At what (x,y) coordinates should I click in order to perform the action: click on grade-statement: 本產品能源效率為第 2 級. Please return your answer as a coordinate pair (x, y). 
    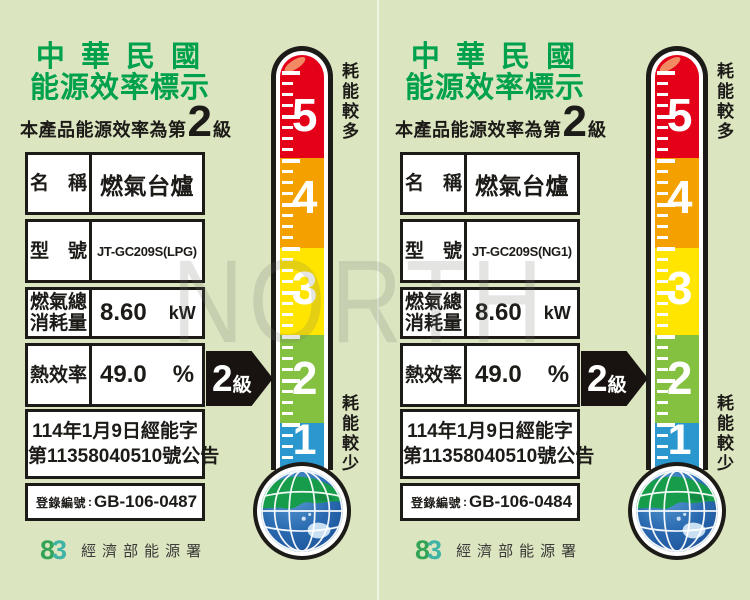
    Looking at the image, I should click on (125, 121).